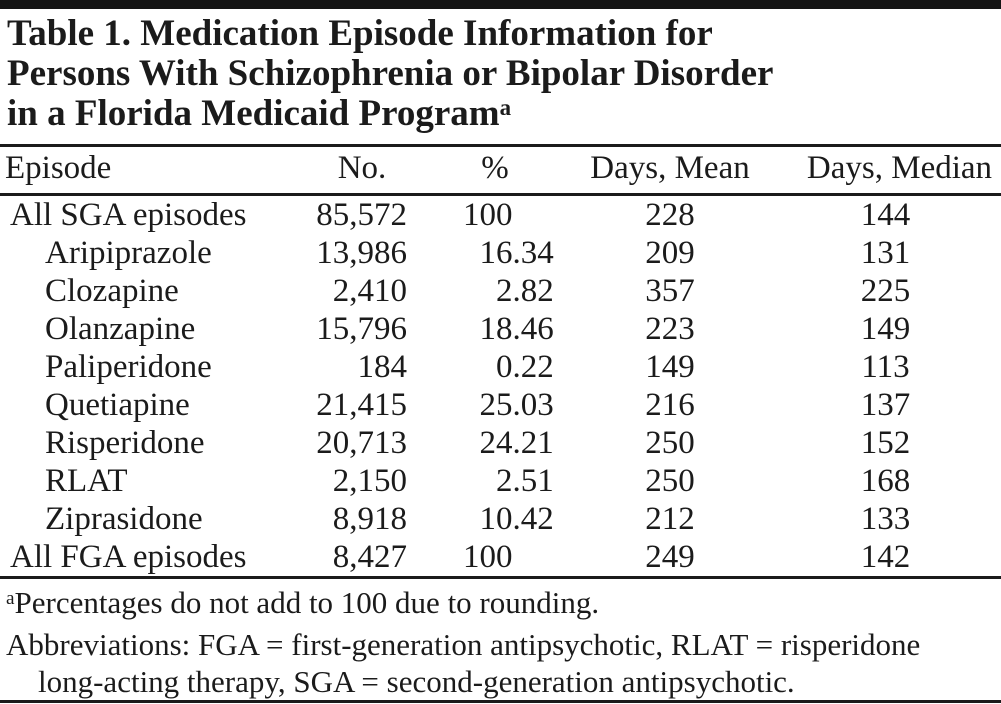 Image resolution: width=1001 pixels, height=704 pixels. What do you see at coordinates (350, 171) in the screenshot?
I see `col-header-no: No.` at bounding box center [350, 171].